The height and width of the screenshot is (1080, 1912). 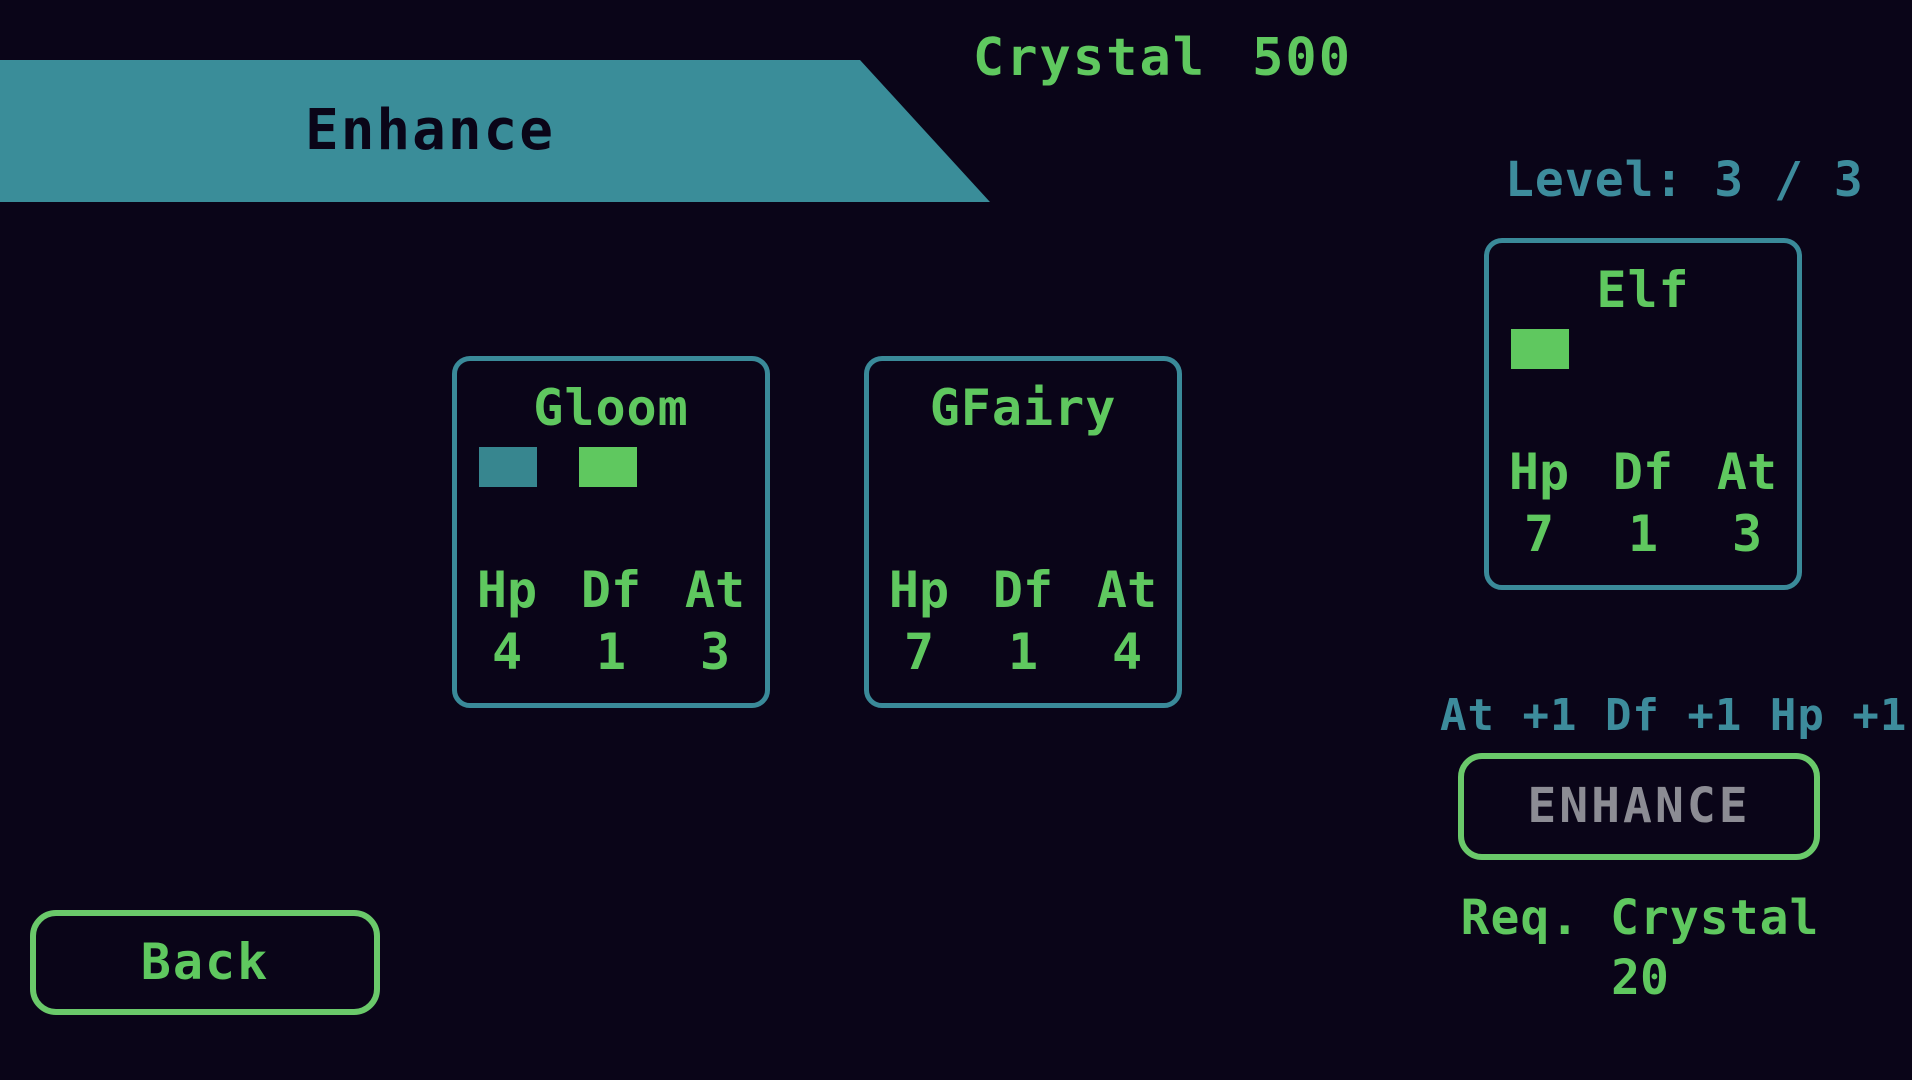 What do you see at coordinates (1643, 290) in the screenshot?
I see `unit-name-label: Elf` at bounding box center [1643, 290].